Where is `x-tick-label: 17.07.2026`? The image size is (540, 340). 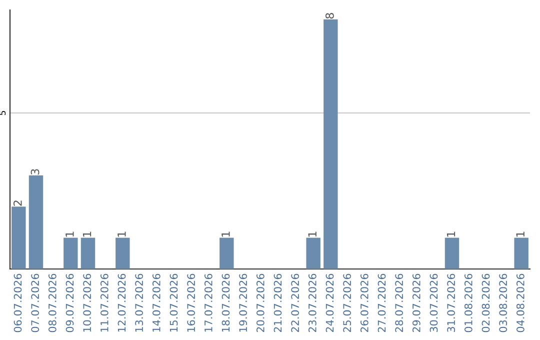 x-tick-label: 17.07.2026 is located at coordinates (208, 303).